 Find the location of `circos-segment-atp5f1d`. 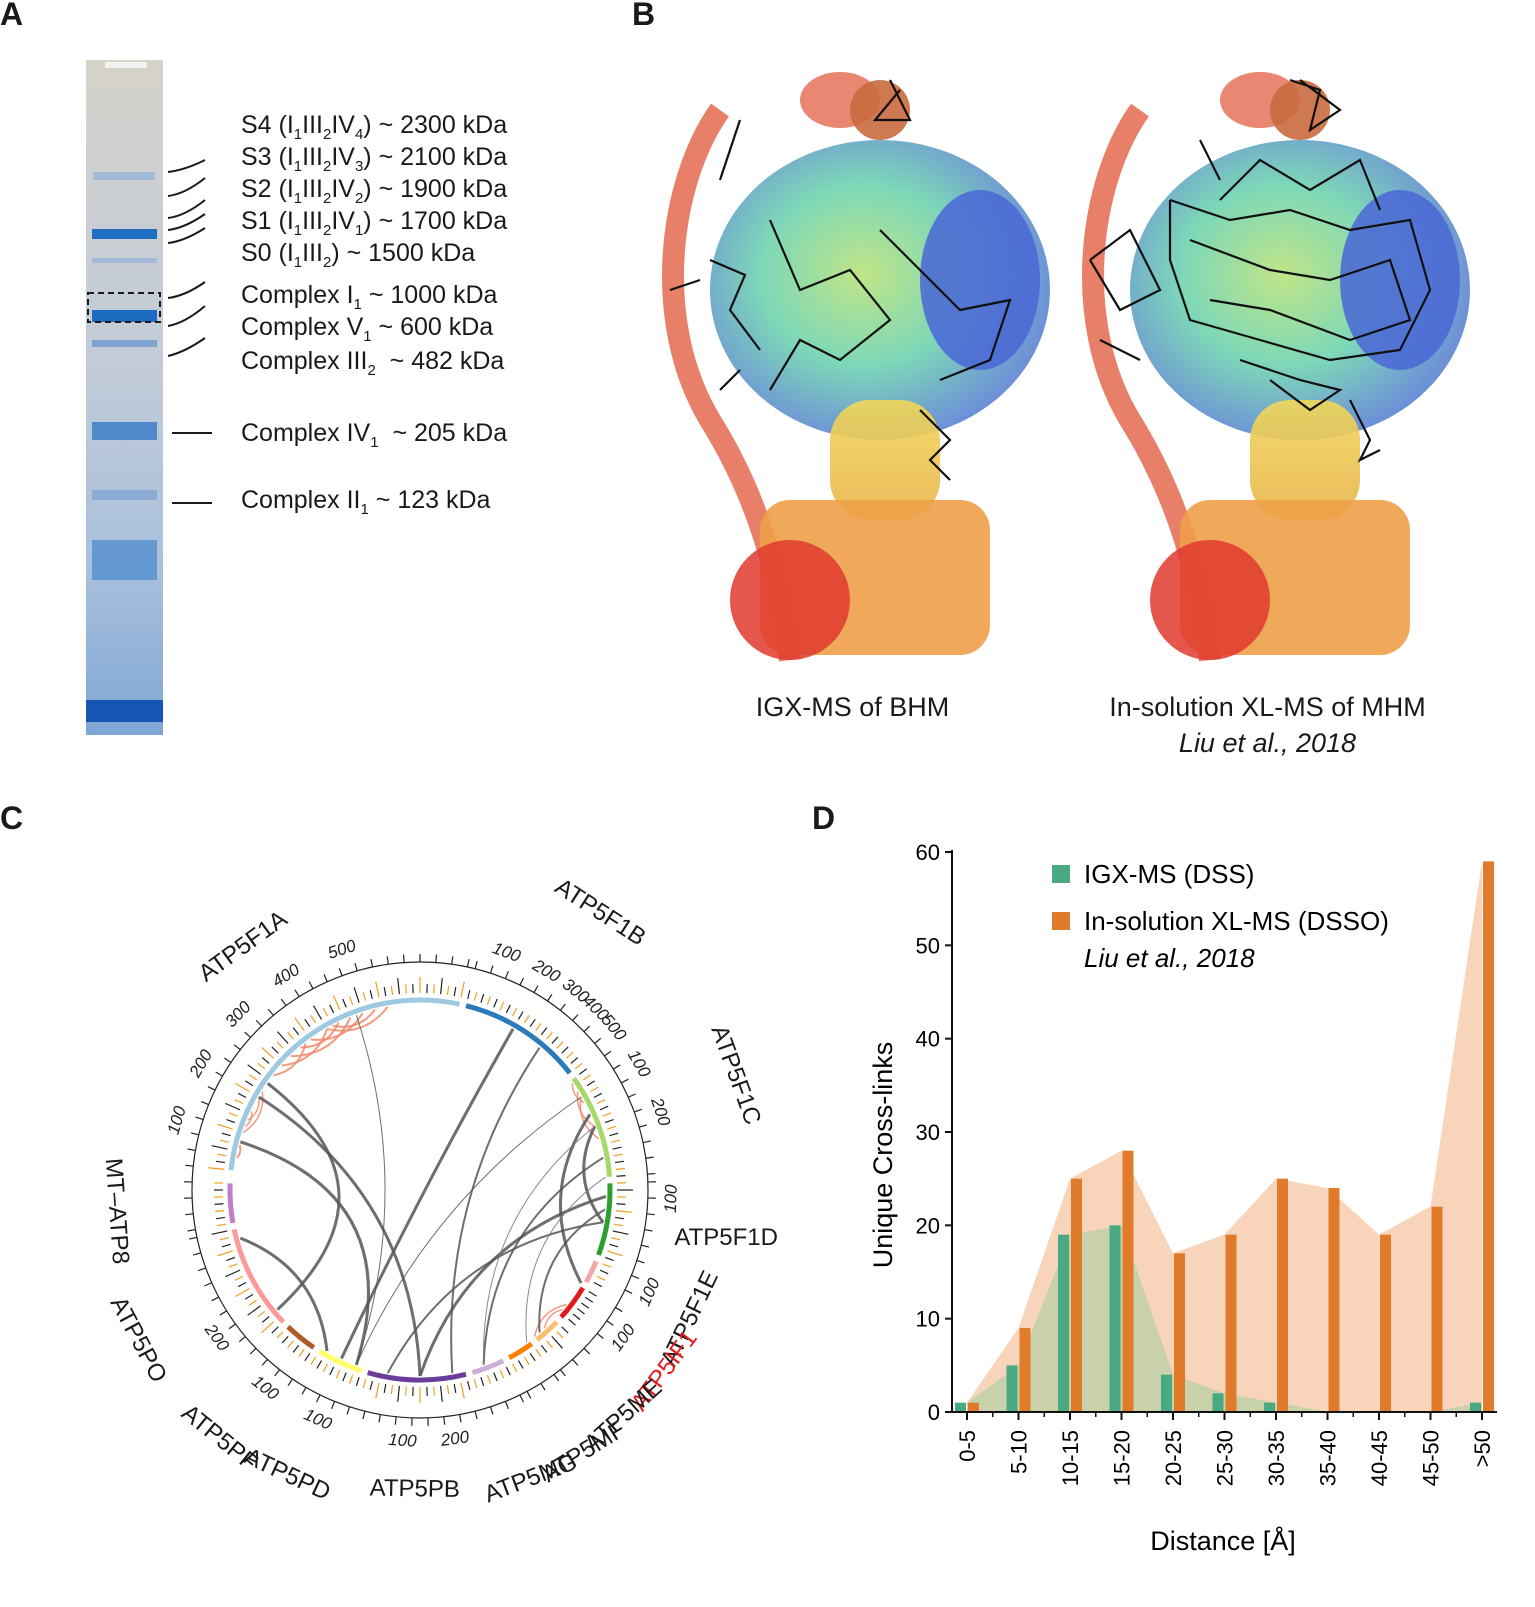

circos-segment-atp5f1d is located at coordinates (604, 1219).